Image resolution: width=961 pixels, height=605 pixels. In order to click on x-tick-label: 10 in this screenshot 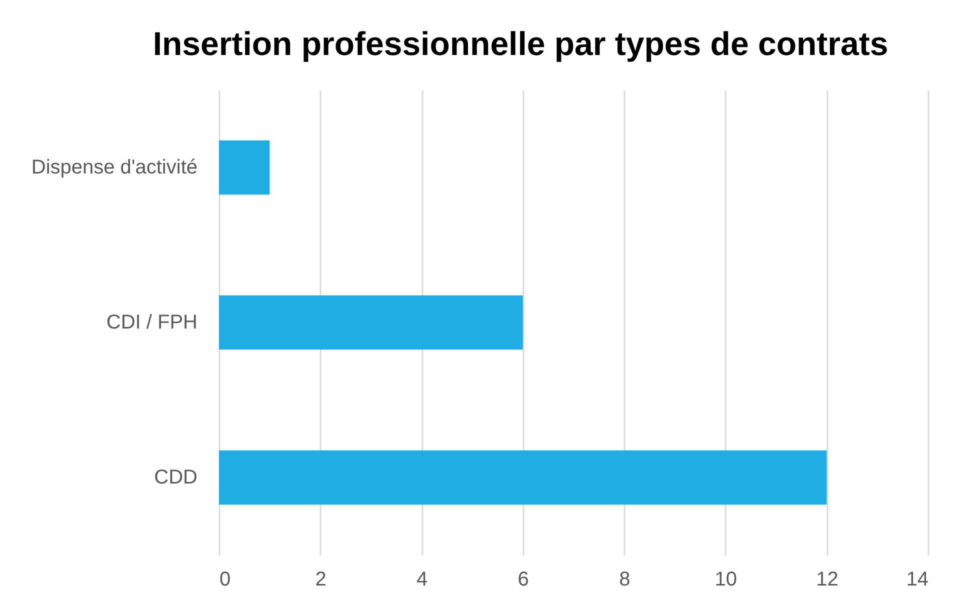, I will do `click(726, 579)`.